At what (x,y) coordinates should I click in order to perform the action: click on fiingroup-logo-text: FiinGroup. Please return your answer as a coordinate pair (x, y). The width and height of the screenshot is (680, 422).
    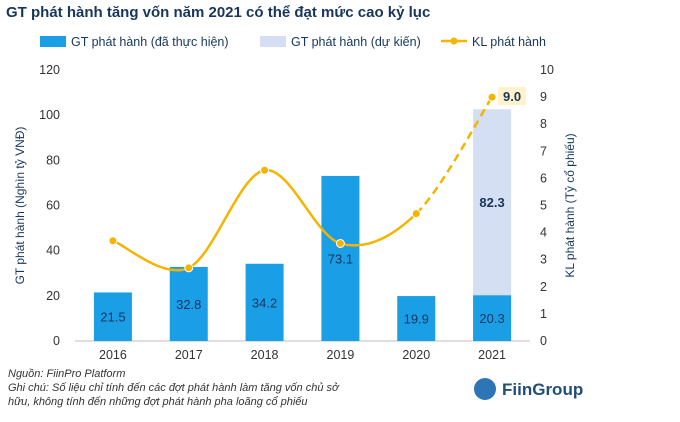
    Looking at the image, I should click on (543, 389).